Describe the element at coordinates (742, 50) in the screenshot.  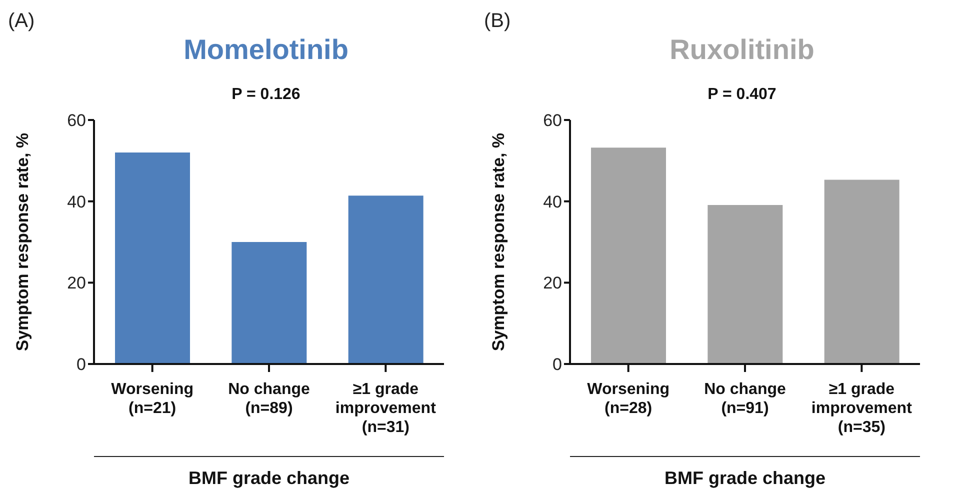
I see `chart-title: Ruxolitinib` at that location.